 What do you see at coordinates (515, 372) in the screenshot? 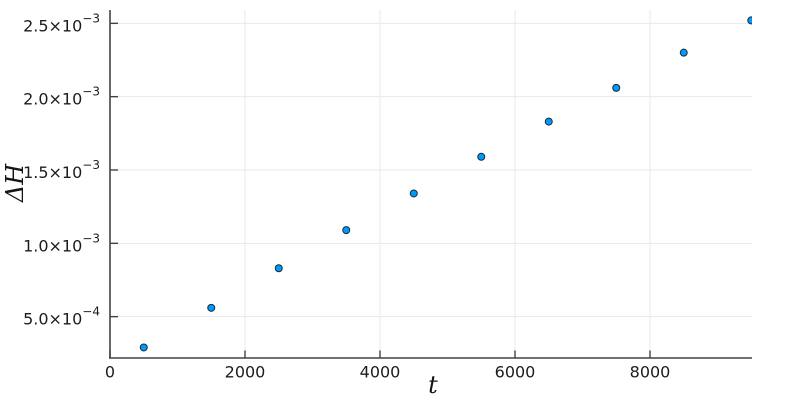
I see `x-tick-label: 6000` at bounding box center [515, 372].